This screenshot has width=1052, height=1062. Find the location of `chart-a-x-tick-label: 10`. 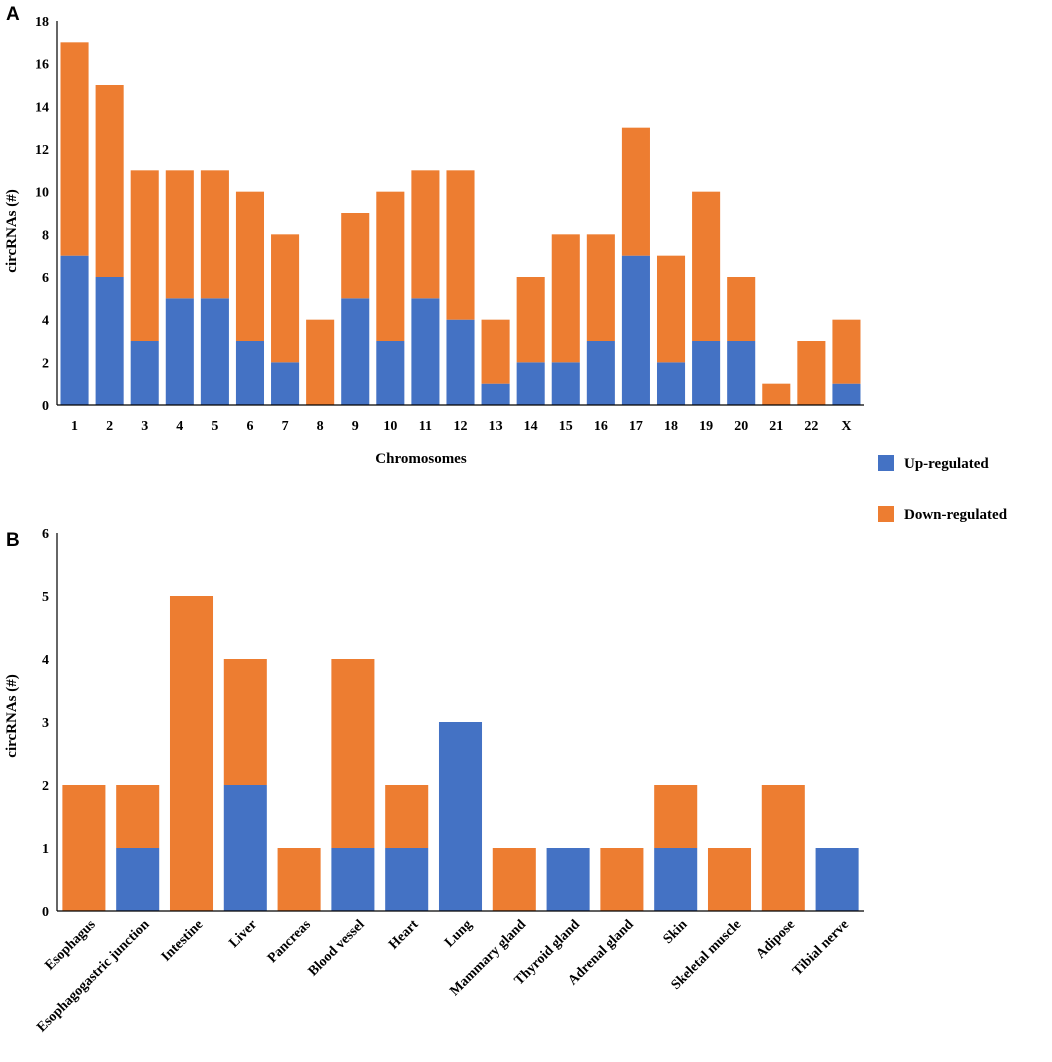

chart-a-x-tick-label: 10 is located at coordinates (390, 426).